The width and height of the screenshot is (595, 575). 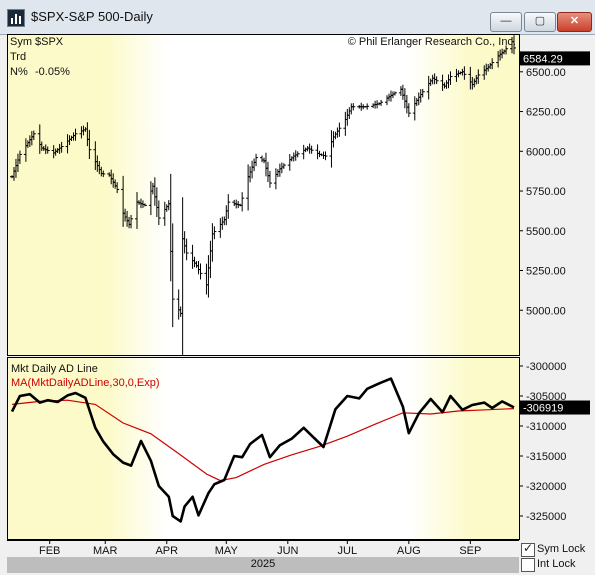 I want to click on y-tick-label: -300000, so click(x=546, y=367).